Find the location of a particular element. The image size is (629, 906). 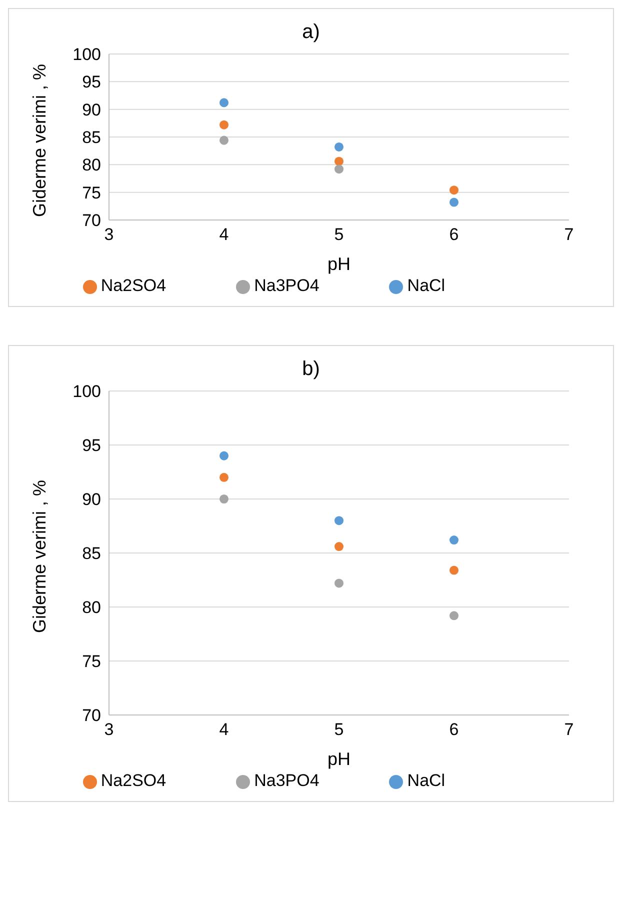

chart-title: a) is located at coordinates (311, 32).